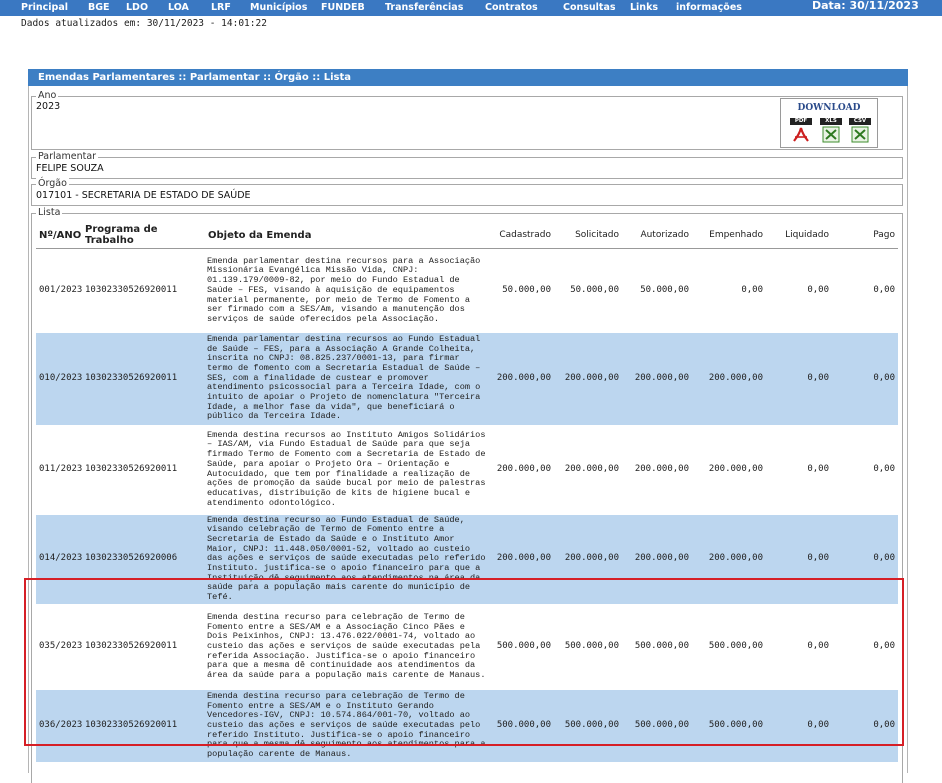 This screenshot has width=942, height=783. What do you see at coordinates (799, 235) in the screenshot?
I see `col-header-liquidado: Liquidado` at bounding box center [799, 235].